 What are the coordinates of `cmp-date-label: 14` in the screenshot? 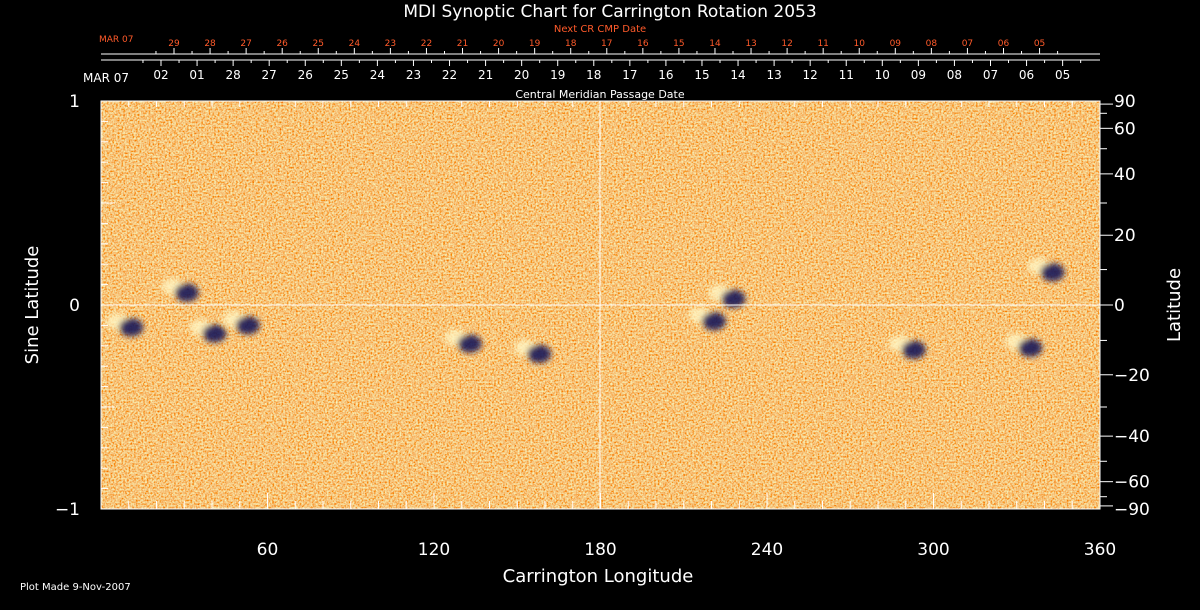 It's located at (737, 75).